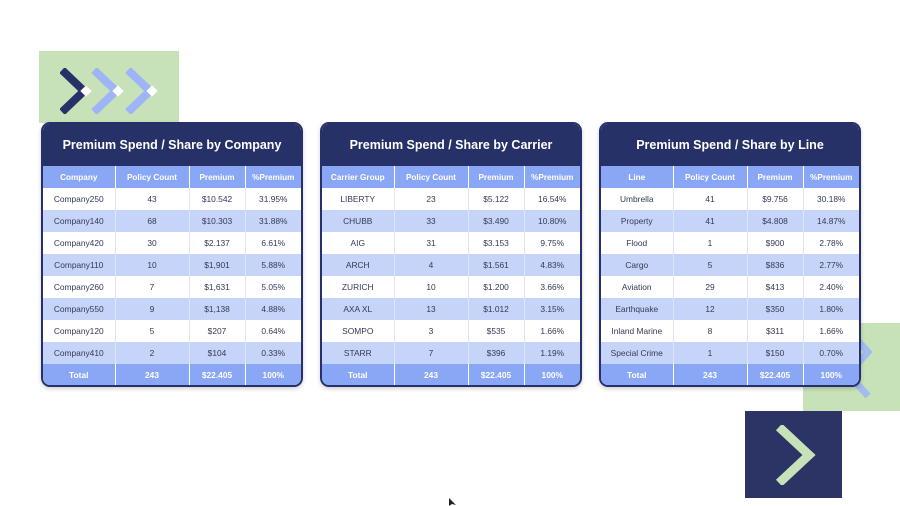 This screenshot has width=900, height=506. What do you see at coordinates (358, 221) in the screenshot?
I see `table-cell: CHUBB` at bounding box center [358, 221].